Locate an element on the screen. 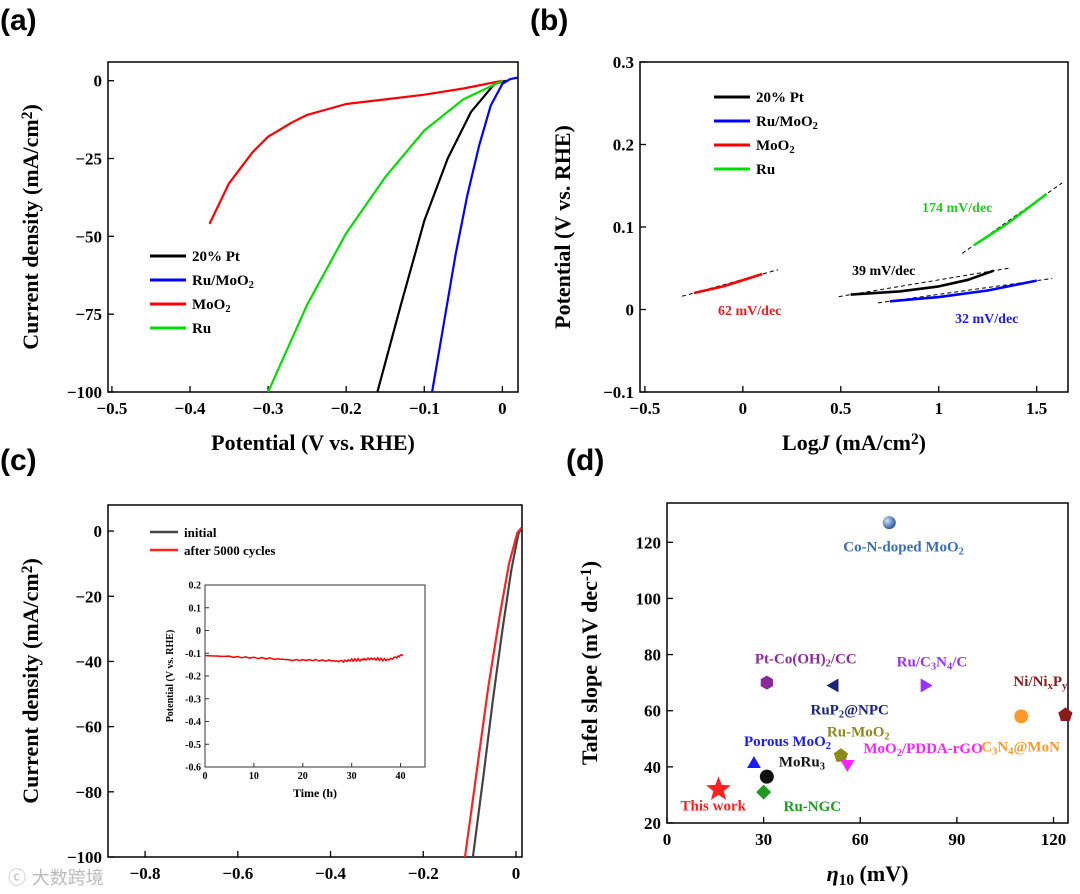 The width and height of the screenshot is (1080, 894). legend-label: 20% Pt is located at coordinates (780, 98).